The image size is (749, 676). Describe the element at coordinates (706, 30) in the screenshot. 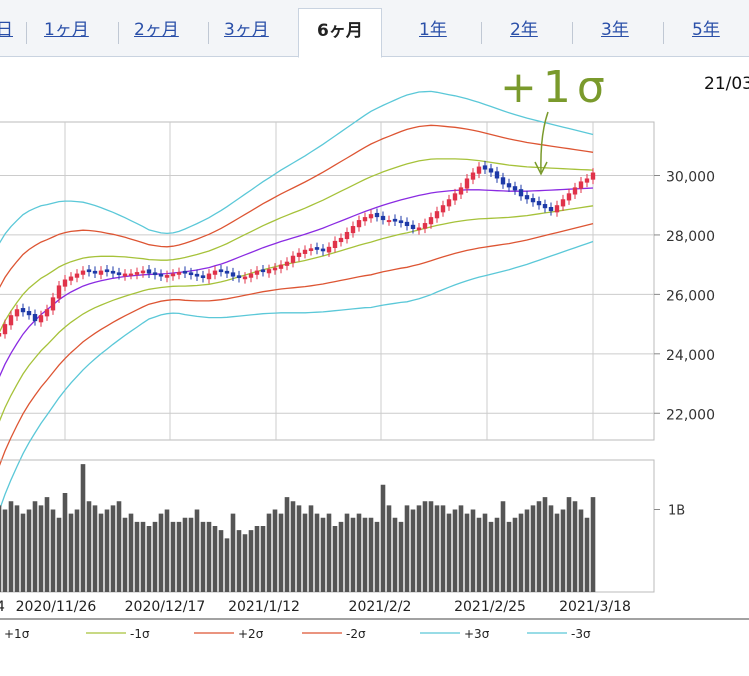

I see `tab-5-years: 5年` at that location.